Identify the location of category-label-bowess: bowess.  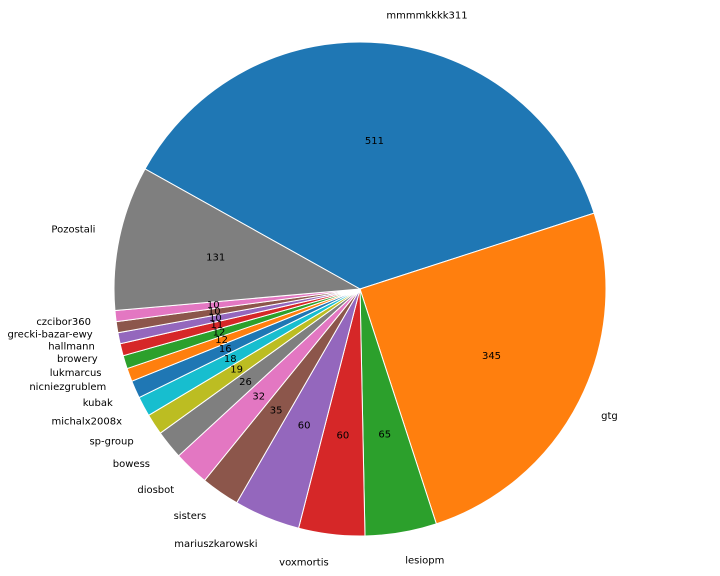
(131, 464).